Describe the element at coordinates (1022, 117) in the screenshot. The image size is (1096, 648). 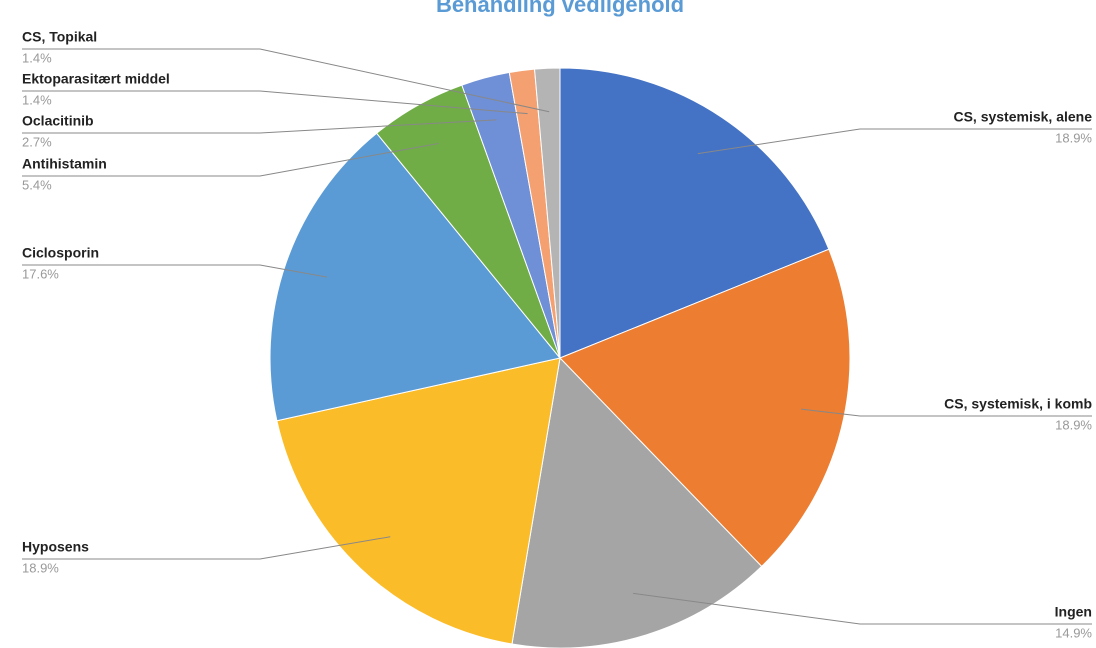
I see `slice-label: CS, systemisk, alene` at that location.